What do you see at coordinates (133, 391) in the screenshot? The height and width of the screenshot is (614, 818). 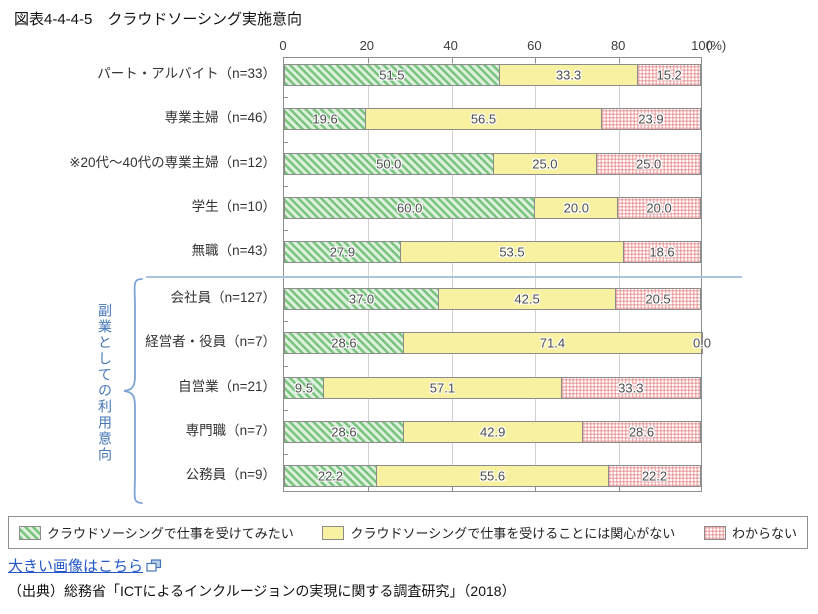 I see `group-brace` at bounding box center [133, 391].